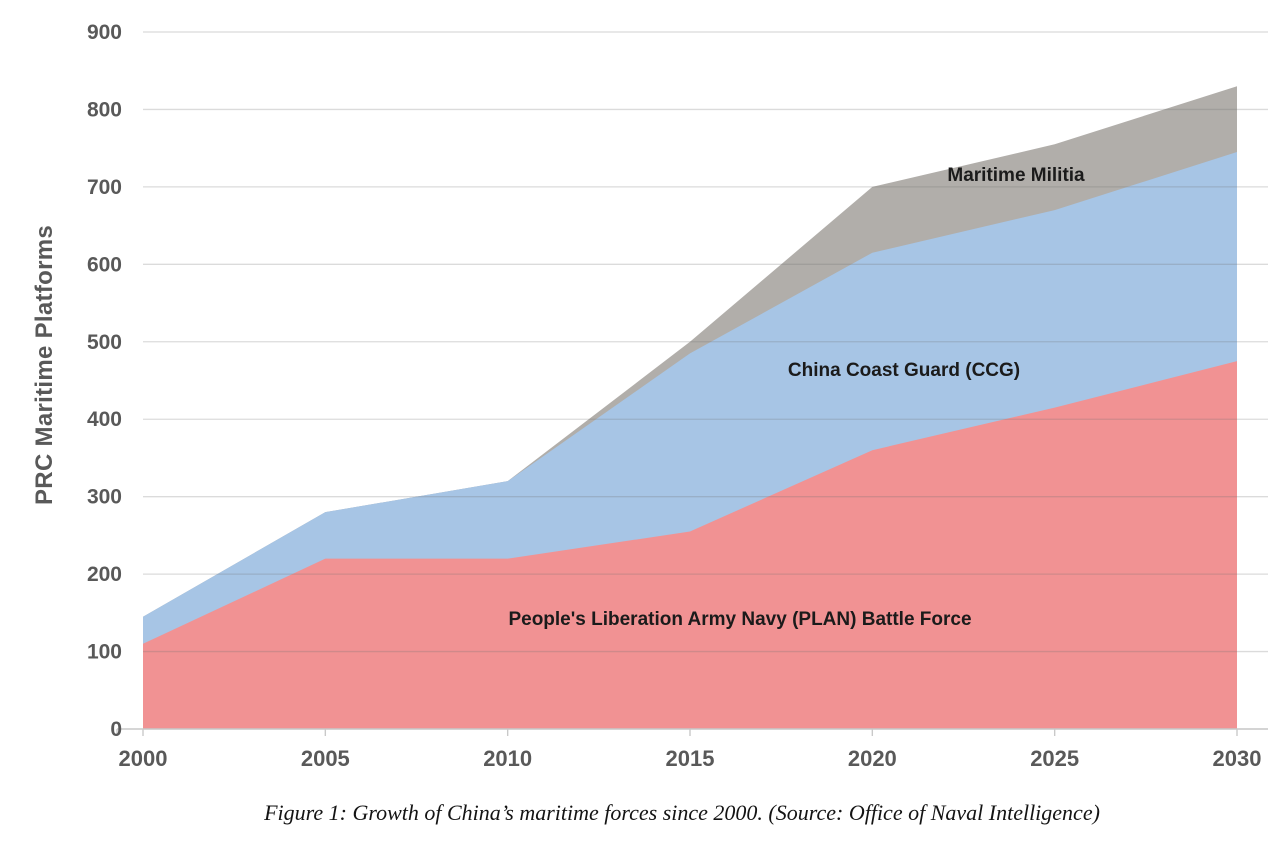 This screenshot has height=860, width=1280. What do you see at coordinates (904, 370) in the screenshot?
I see `area-label-china-coast-guard: China Coast Guard (CCG)` at bounding box center [904, 370].